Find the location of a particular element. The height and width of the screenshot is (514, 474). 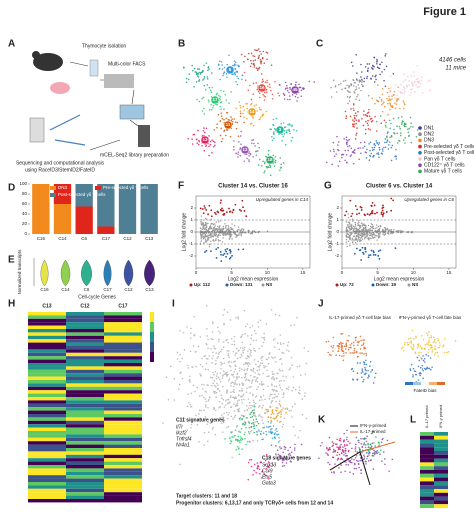

signature-title: C18 signature genes is located at coordinates (286, 458).